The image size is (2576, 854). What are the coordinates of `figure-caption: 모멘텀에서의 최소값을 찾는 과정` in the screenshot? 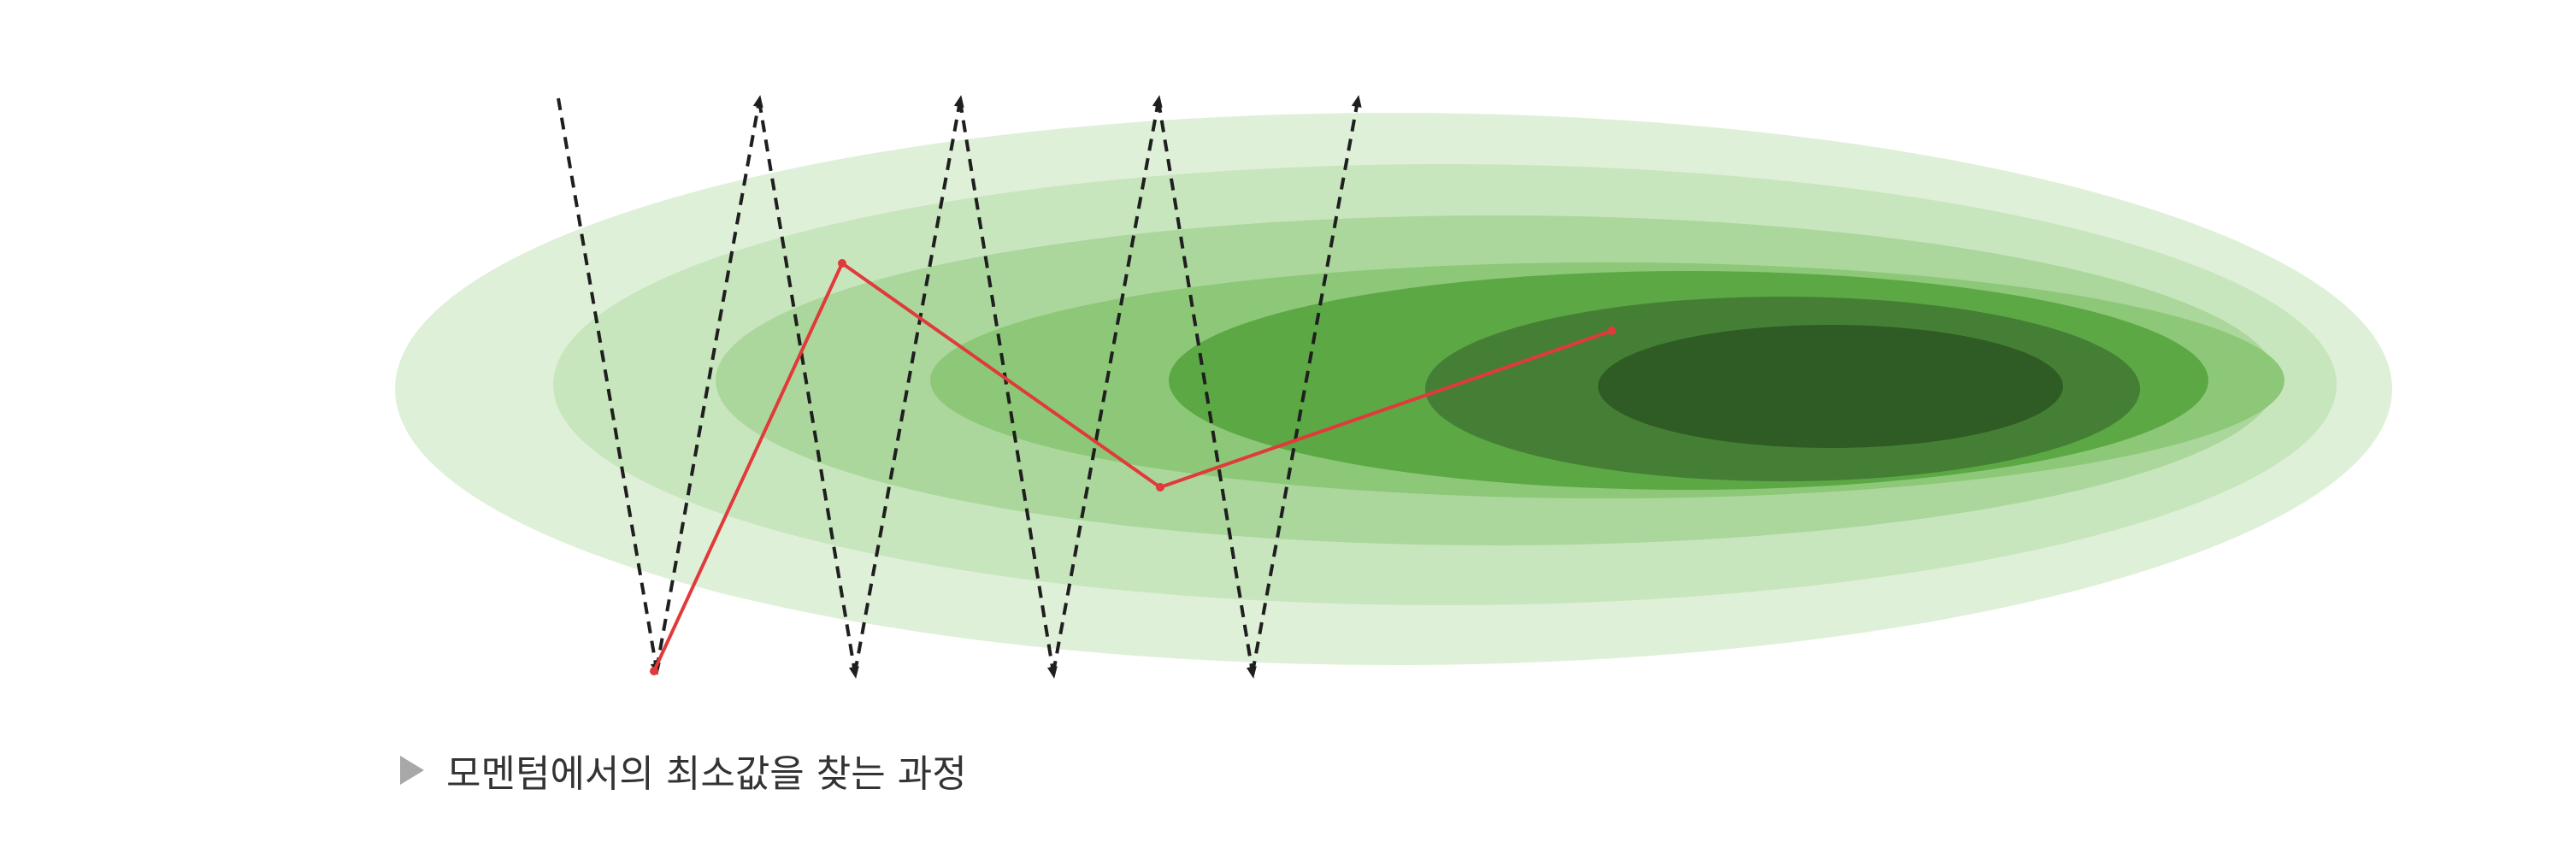 It's located at (683, 770).